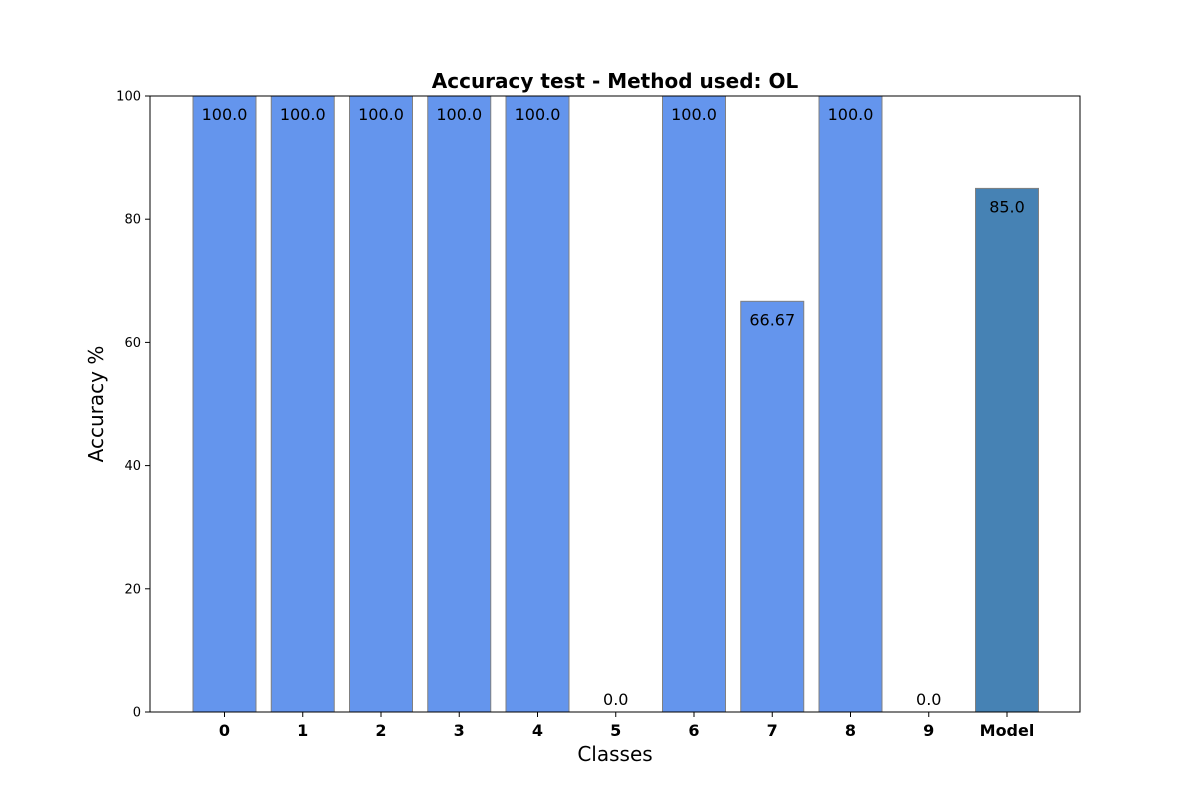 The height and width of the screenshot is (800, 1200). What do you see at coordinates (693, 730) in the screenshot?
I see `x-tick-label-class-6: 6` at bounding box center [693, 730].